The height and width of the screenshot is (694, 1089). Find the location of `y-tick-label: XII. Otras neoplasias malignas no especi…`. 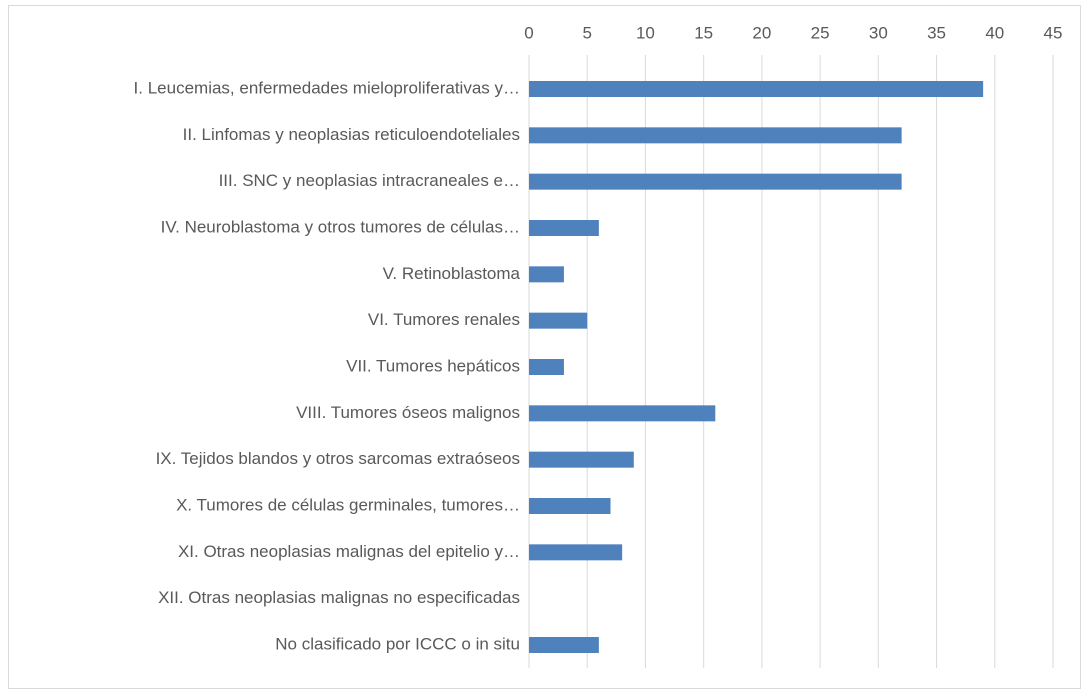

y-tick-label: XII. Otras neoplasias malignas no especi… is located at coordinates (339, 597).